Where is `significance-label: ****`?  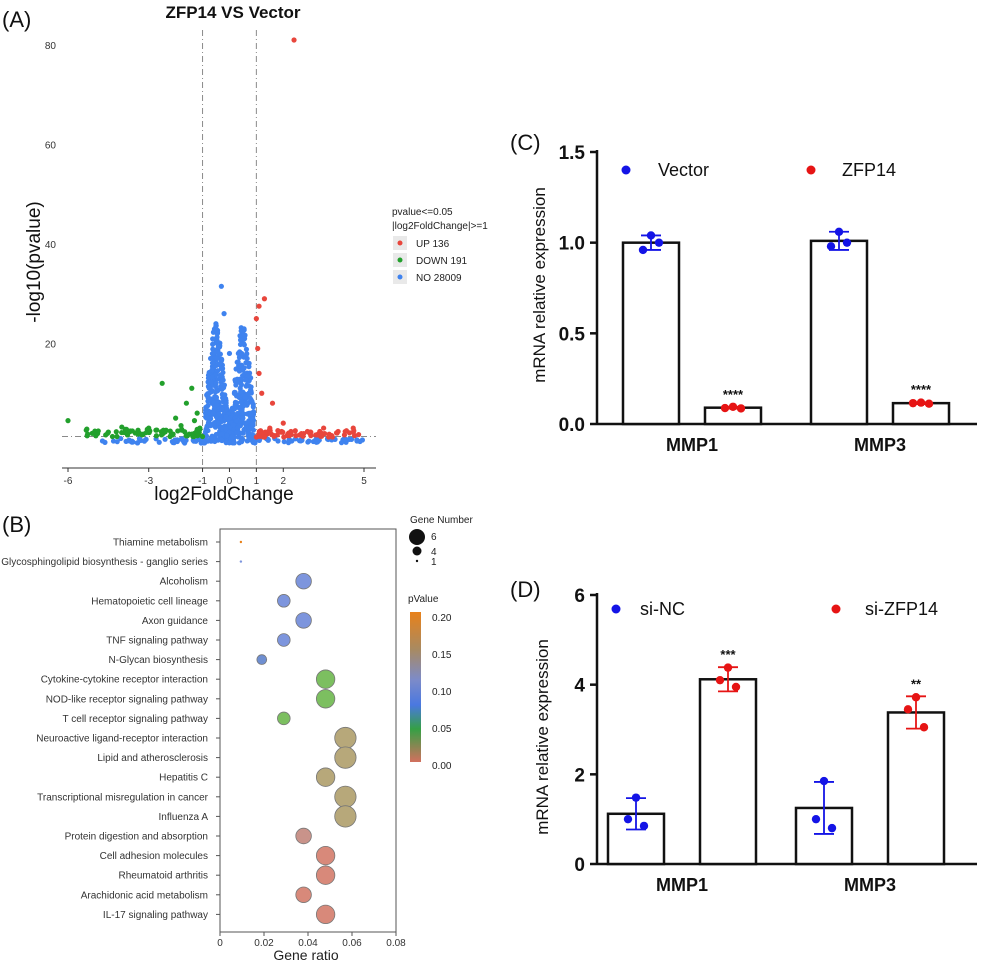
significance-label: **** is located at coordinates (733, 394).